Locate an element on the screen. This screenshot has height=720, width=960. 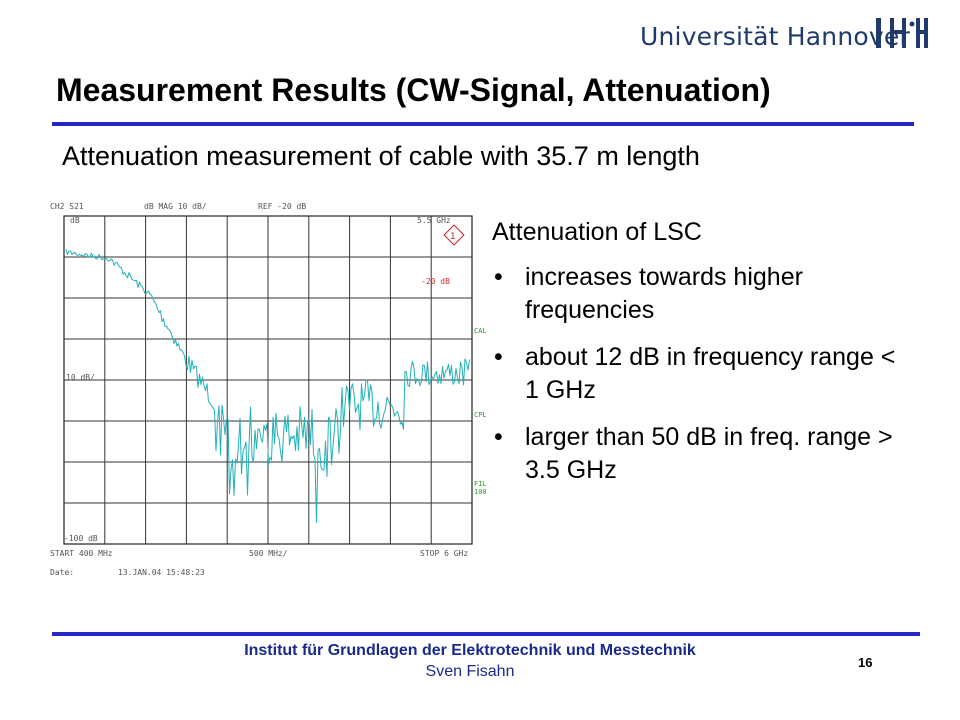
title-divider is located at coordinates (483, 124).